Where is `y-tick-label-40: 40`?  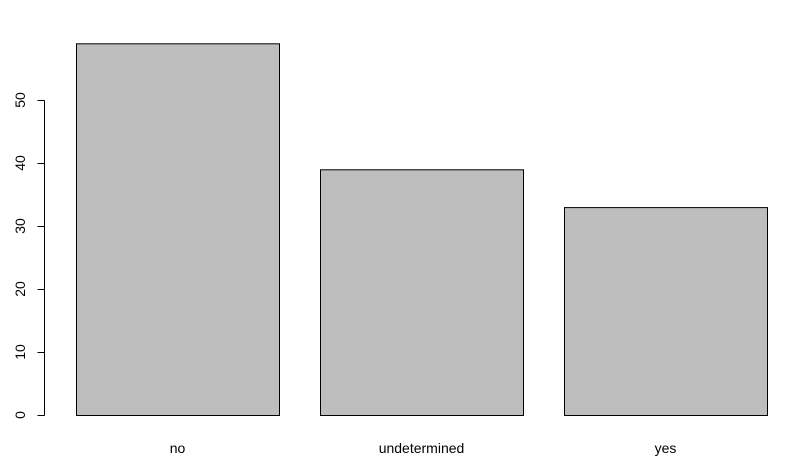 y-tick-label-40: 40 is located at coordinates (20, 163).